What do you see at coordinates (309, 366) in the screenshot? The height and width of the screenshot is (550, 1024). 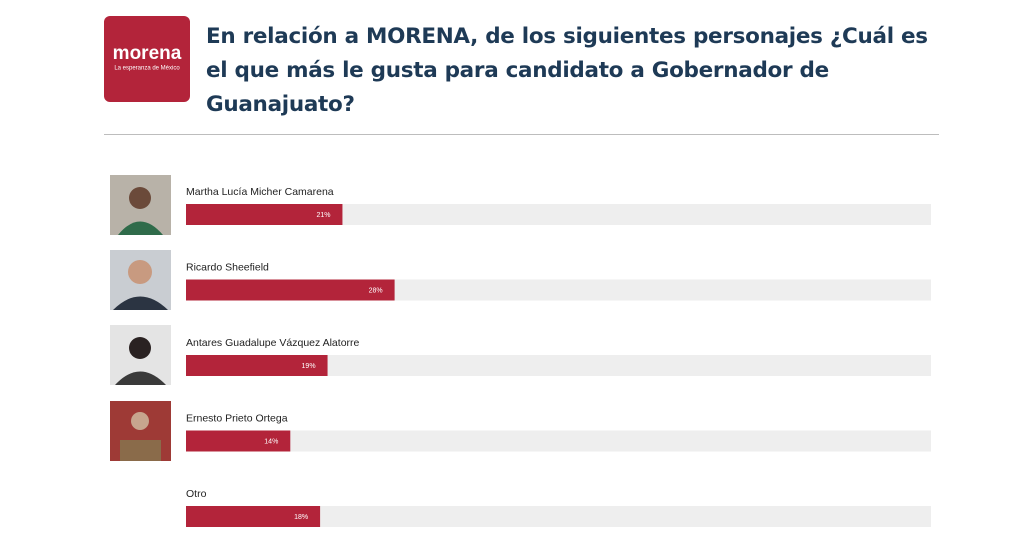 I see `value-label: 19%` at bounding box center [309, 366].